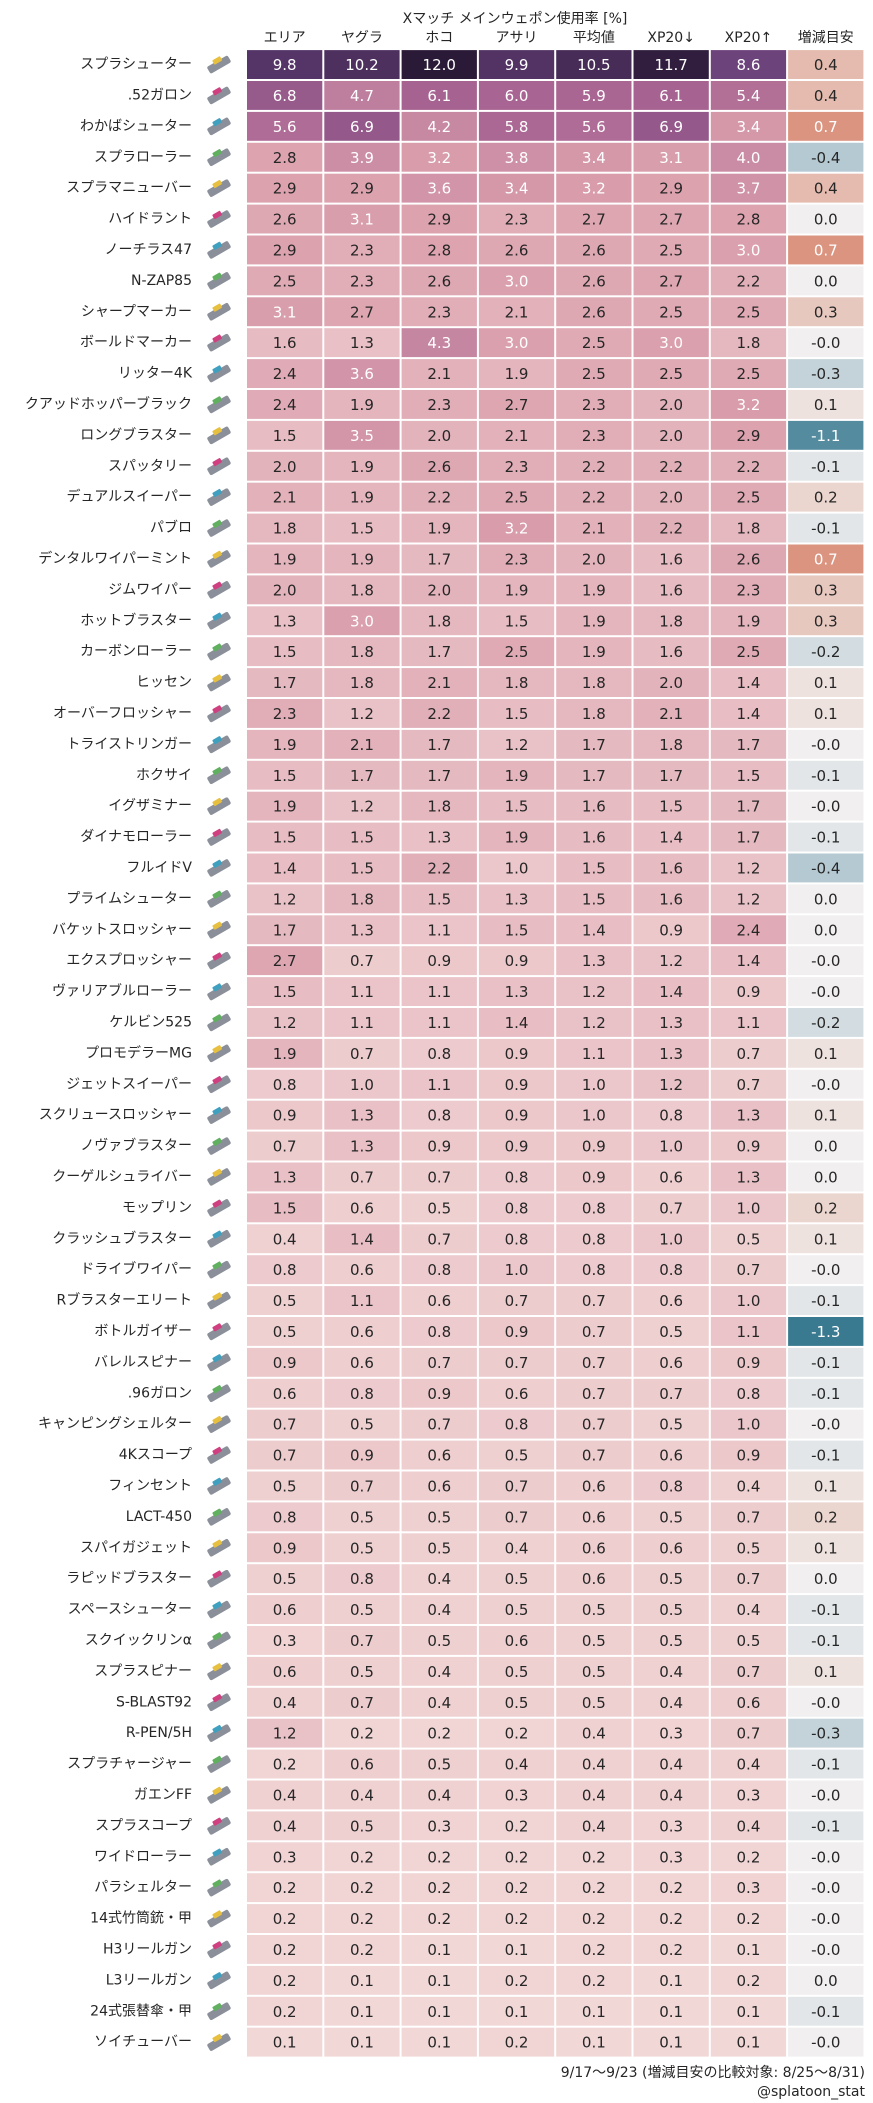 The height and width of the screenshot is (2103, 873). I want to click on cell-label: 3.6, so click(439, 189).